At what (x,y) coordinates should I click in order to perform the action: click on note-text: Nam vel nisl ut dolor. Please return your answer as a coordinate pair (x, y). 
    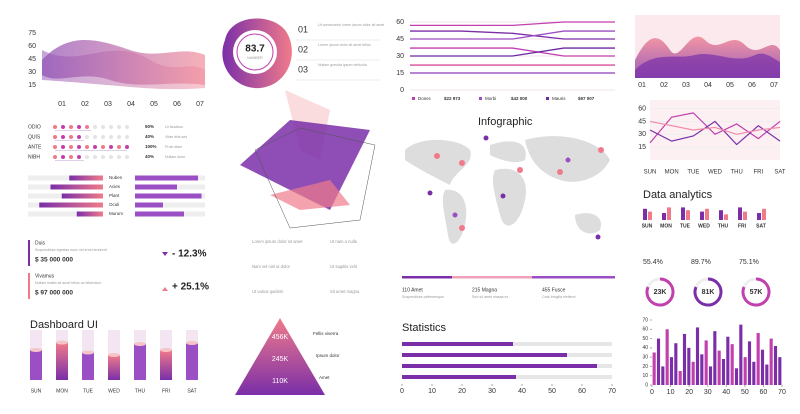
    Looking at the image, I should click on (271, 266).